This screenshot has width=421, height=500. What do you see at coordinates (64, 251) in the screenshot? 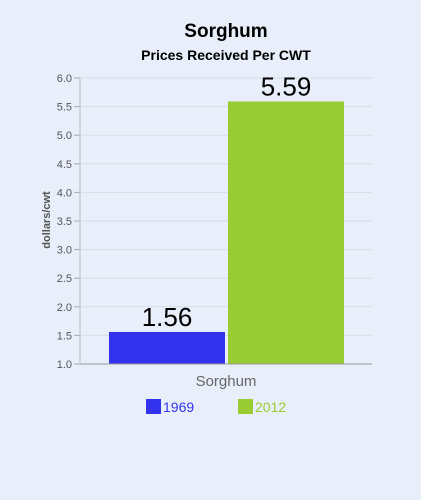
I see `y-tick-label: 3.0` at bounding box center [64, 251].